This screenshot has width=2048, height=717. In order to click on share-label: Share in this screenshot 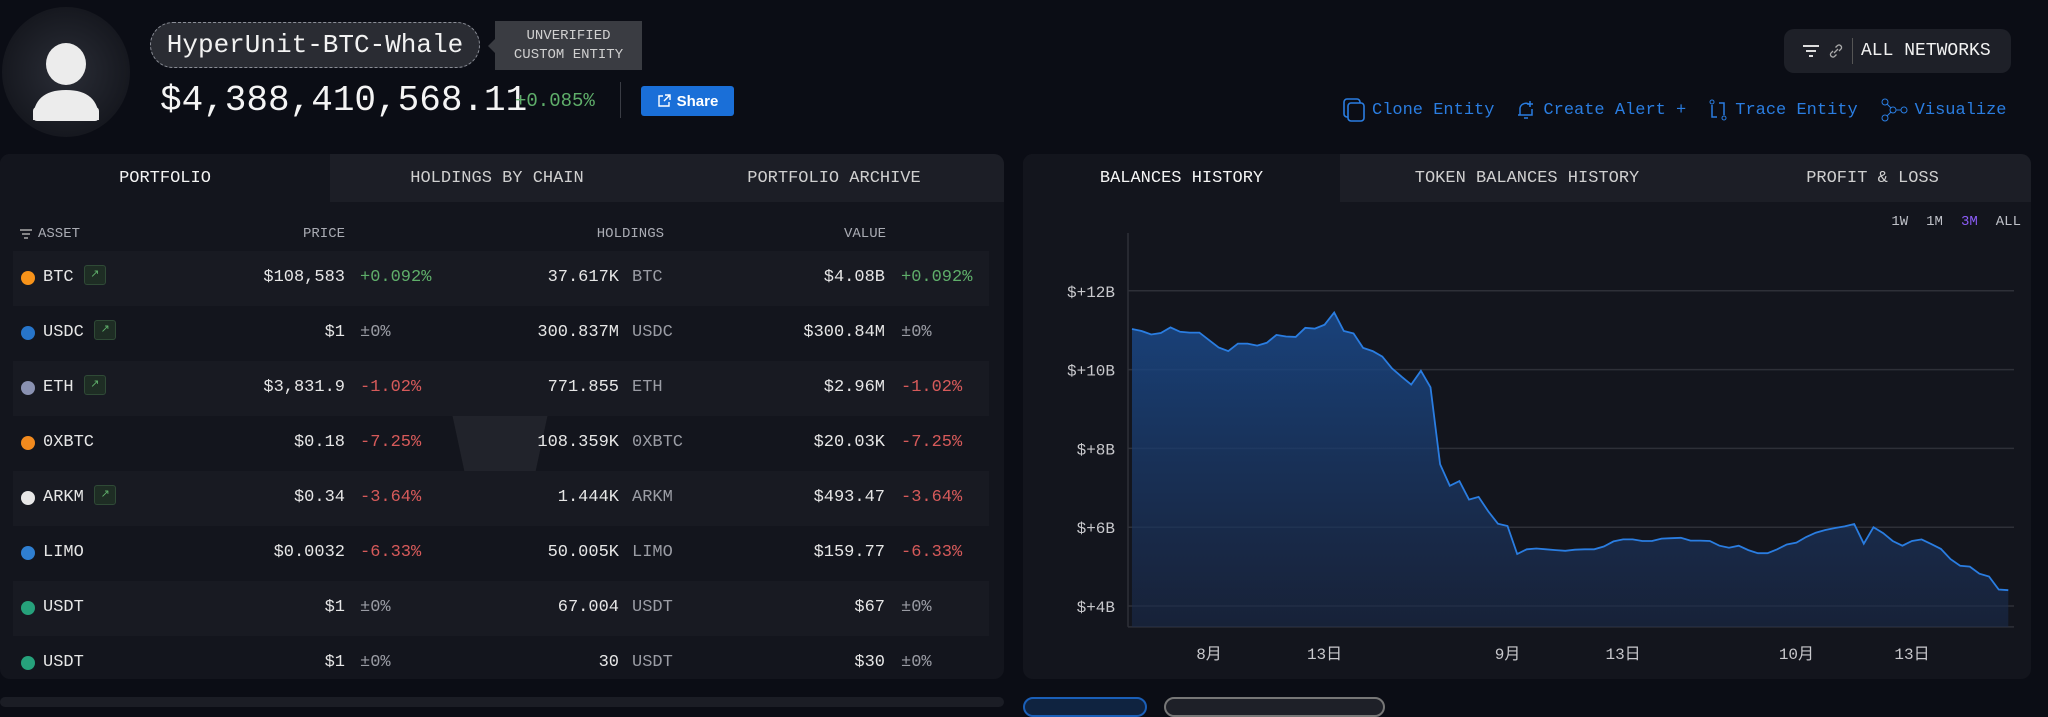, I will do `click(697, 101)`.